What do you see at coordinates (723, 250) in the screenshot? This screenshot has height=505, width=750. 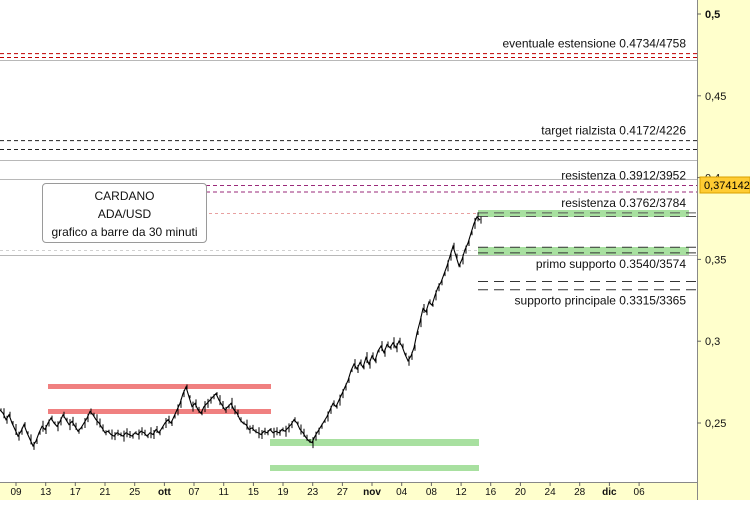 I see `y-axis-panel` at bounding box center [723, 250].